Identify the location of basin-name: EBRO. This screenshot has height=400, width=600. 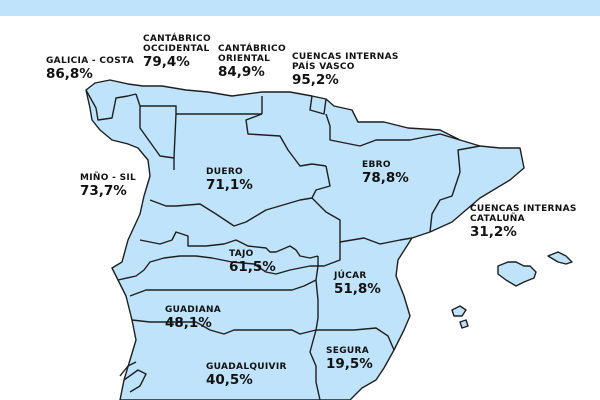
(376, 165).